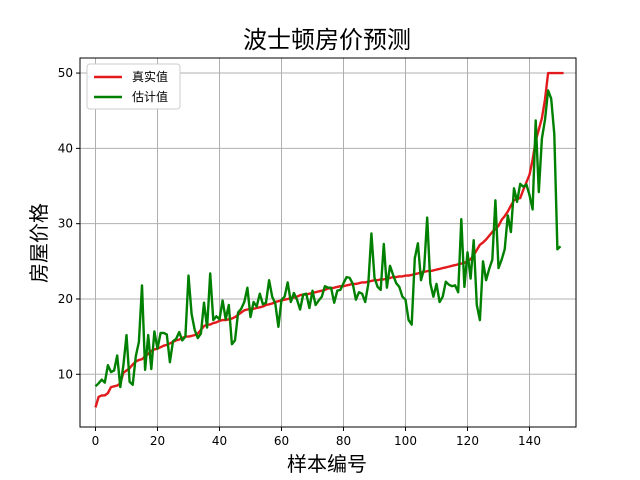  Describe the element at coordinates (327, 464) in the screenshot. I see `x-axis-label: 样本编号` at that location.